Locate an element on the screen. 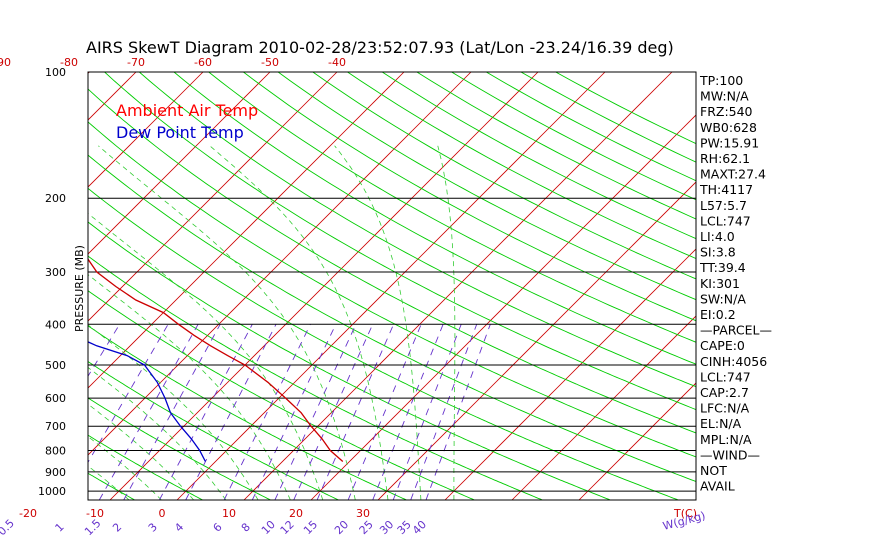  stat-item: LFC:N/A is located at coordinates (725, 408).